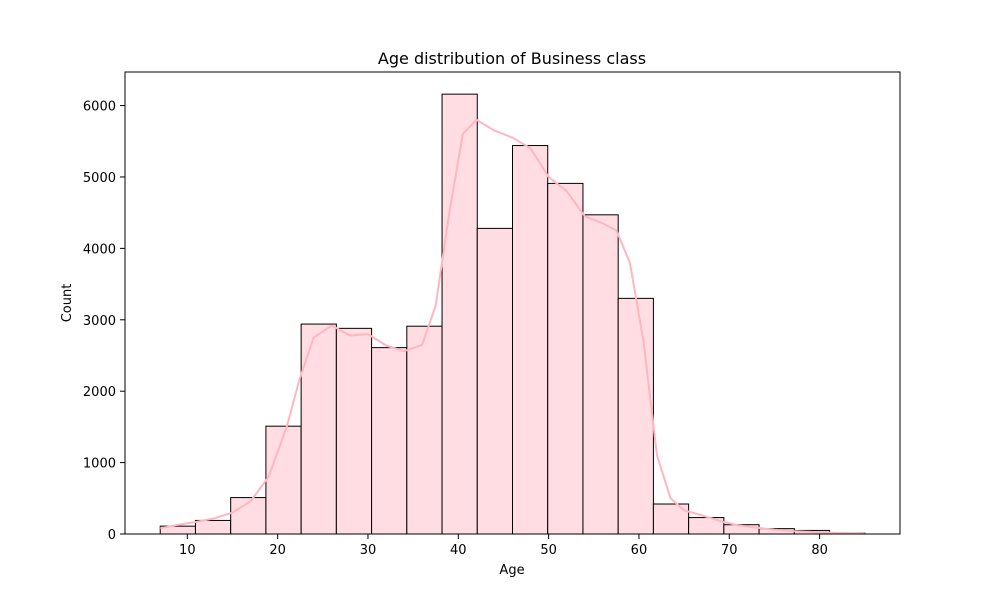  I want to click on chart-title: Age distribution of Business class, so click(512, 58).